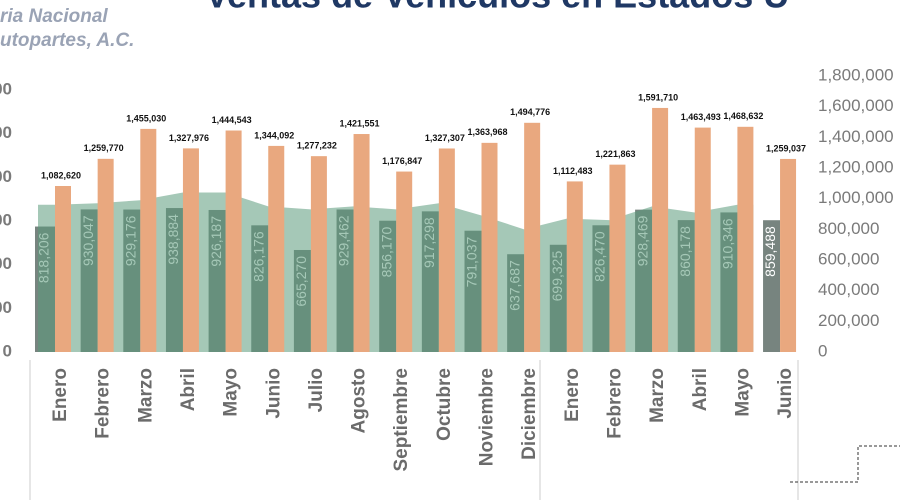  I want to click on value-label: 1,463,493, so click(701, 117).